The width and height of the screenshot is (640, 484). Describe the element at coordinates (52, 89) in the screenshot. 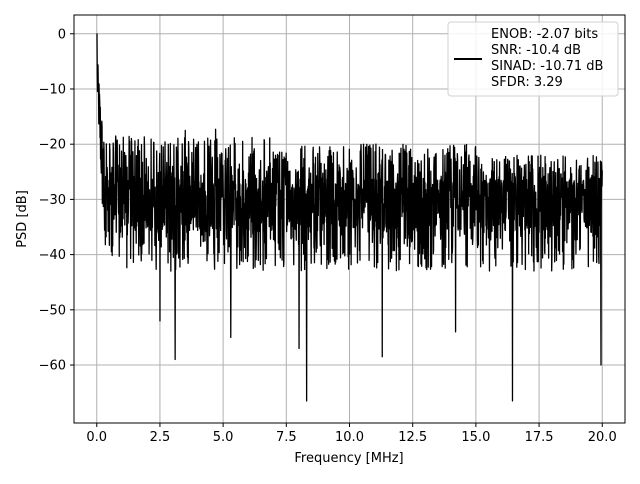

I see `y-tick-label: −10` at that location.